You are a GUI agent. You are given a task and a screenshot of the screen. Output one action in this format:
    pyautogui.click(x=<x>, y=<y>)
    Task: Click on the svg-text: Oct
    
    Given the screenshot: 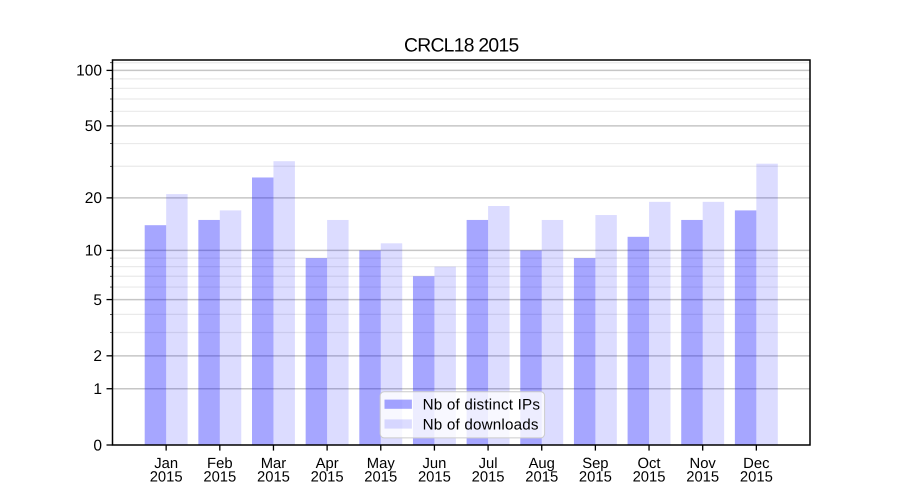 What is the action you would take?
    pyautogui.click(x=649, y=464)
    